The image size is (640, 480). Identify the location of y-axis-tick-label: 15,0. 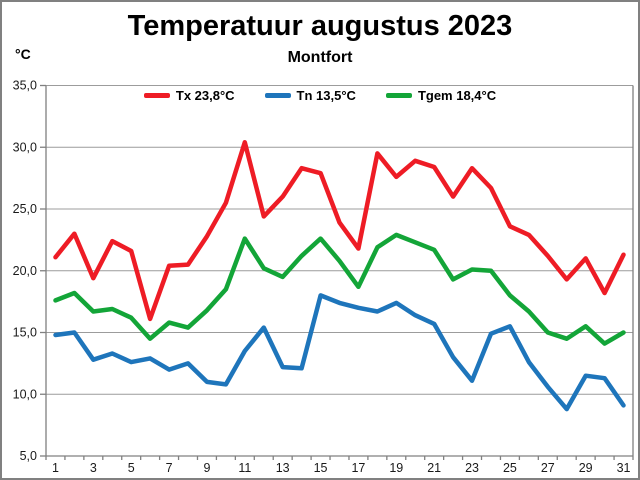
(25, 333).